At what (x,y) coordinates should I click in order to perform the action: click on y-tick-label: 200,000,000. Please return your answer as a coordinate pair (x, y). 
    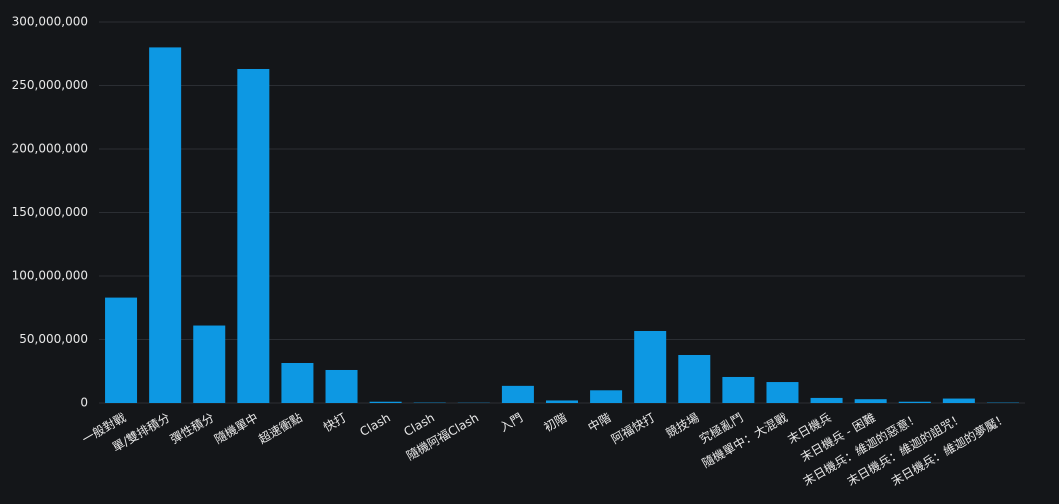
    Looking at the image, I should click on (50, 149).